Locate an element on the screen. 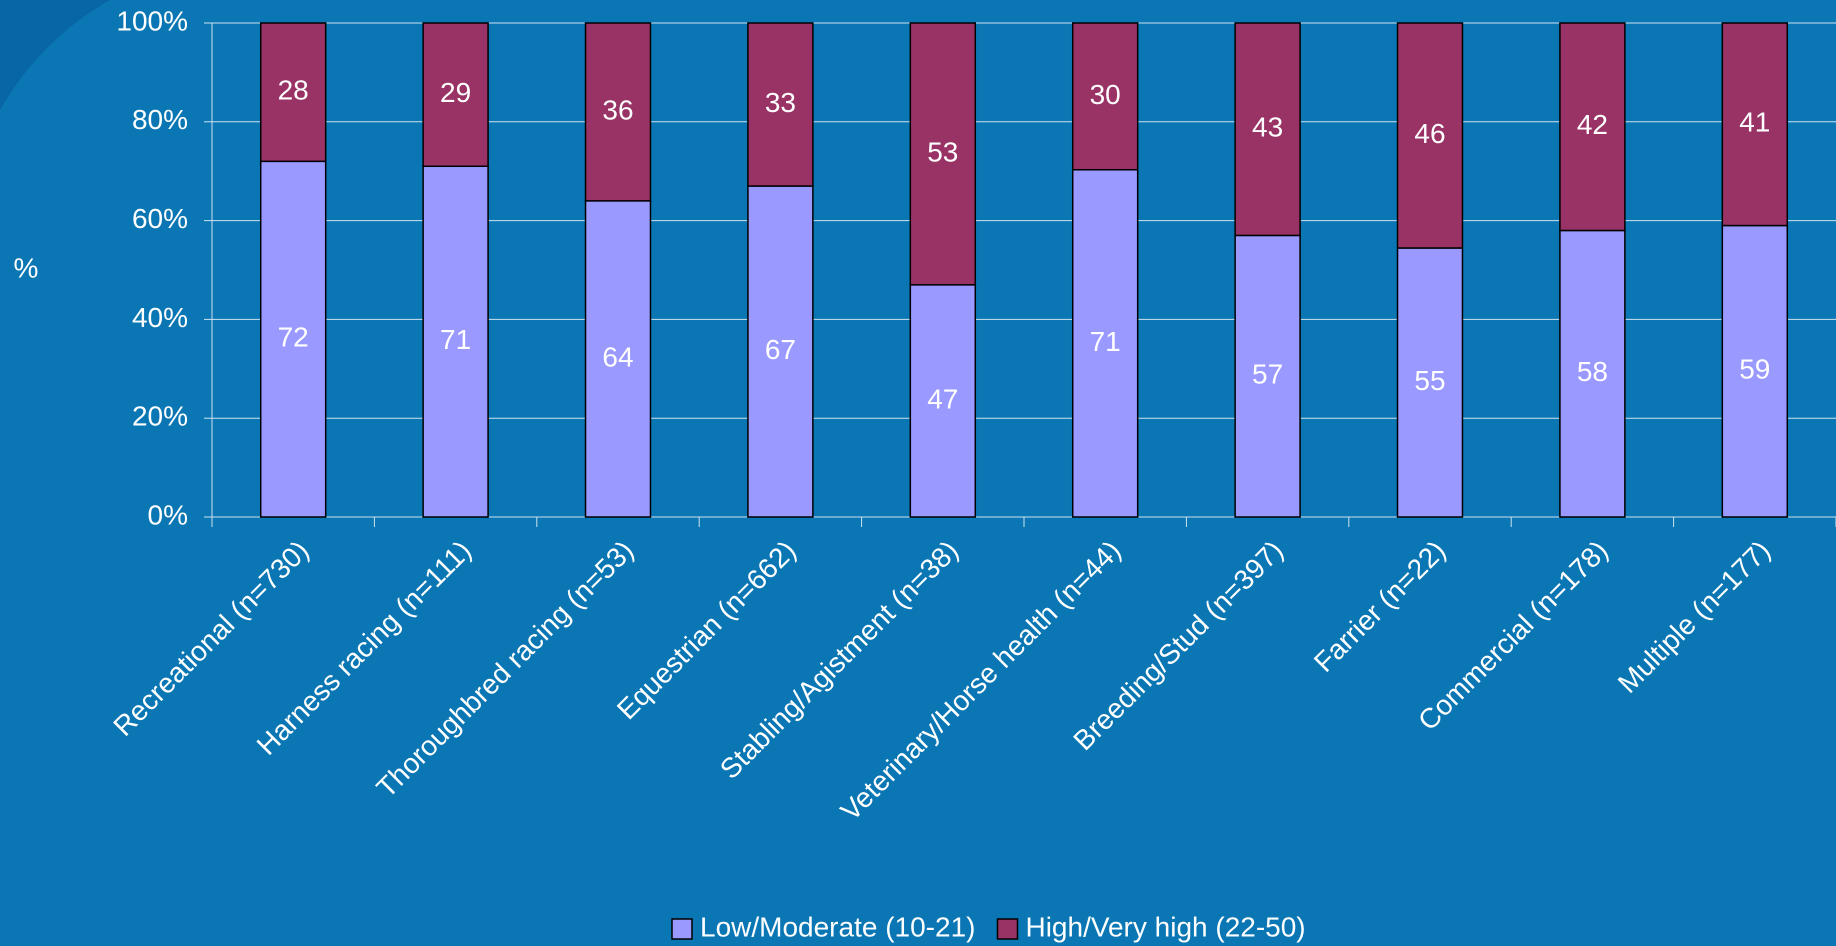 The width and height of the screenshot is (1836, 946). data-label: 57 is located at coordinates (1267, 374).